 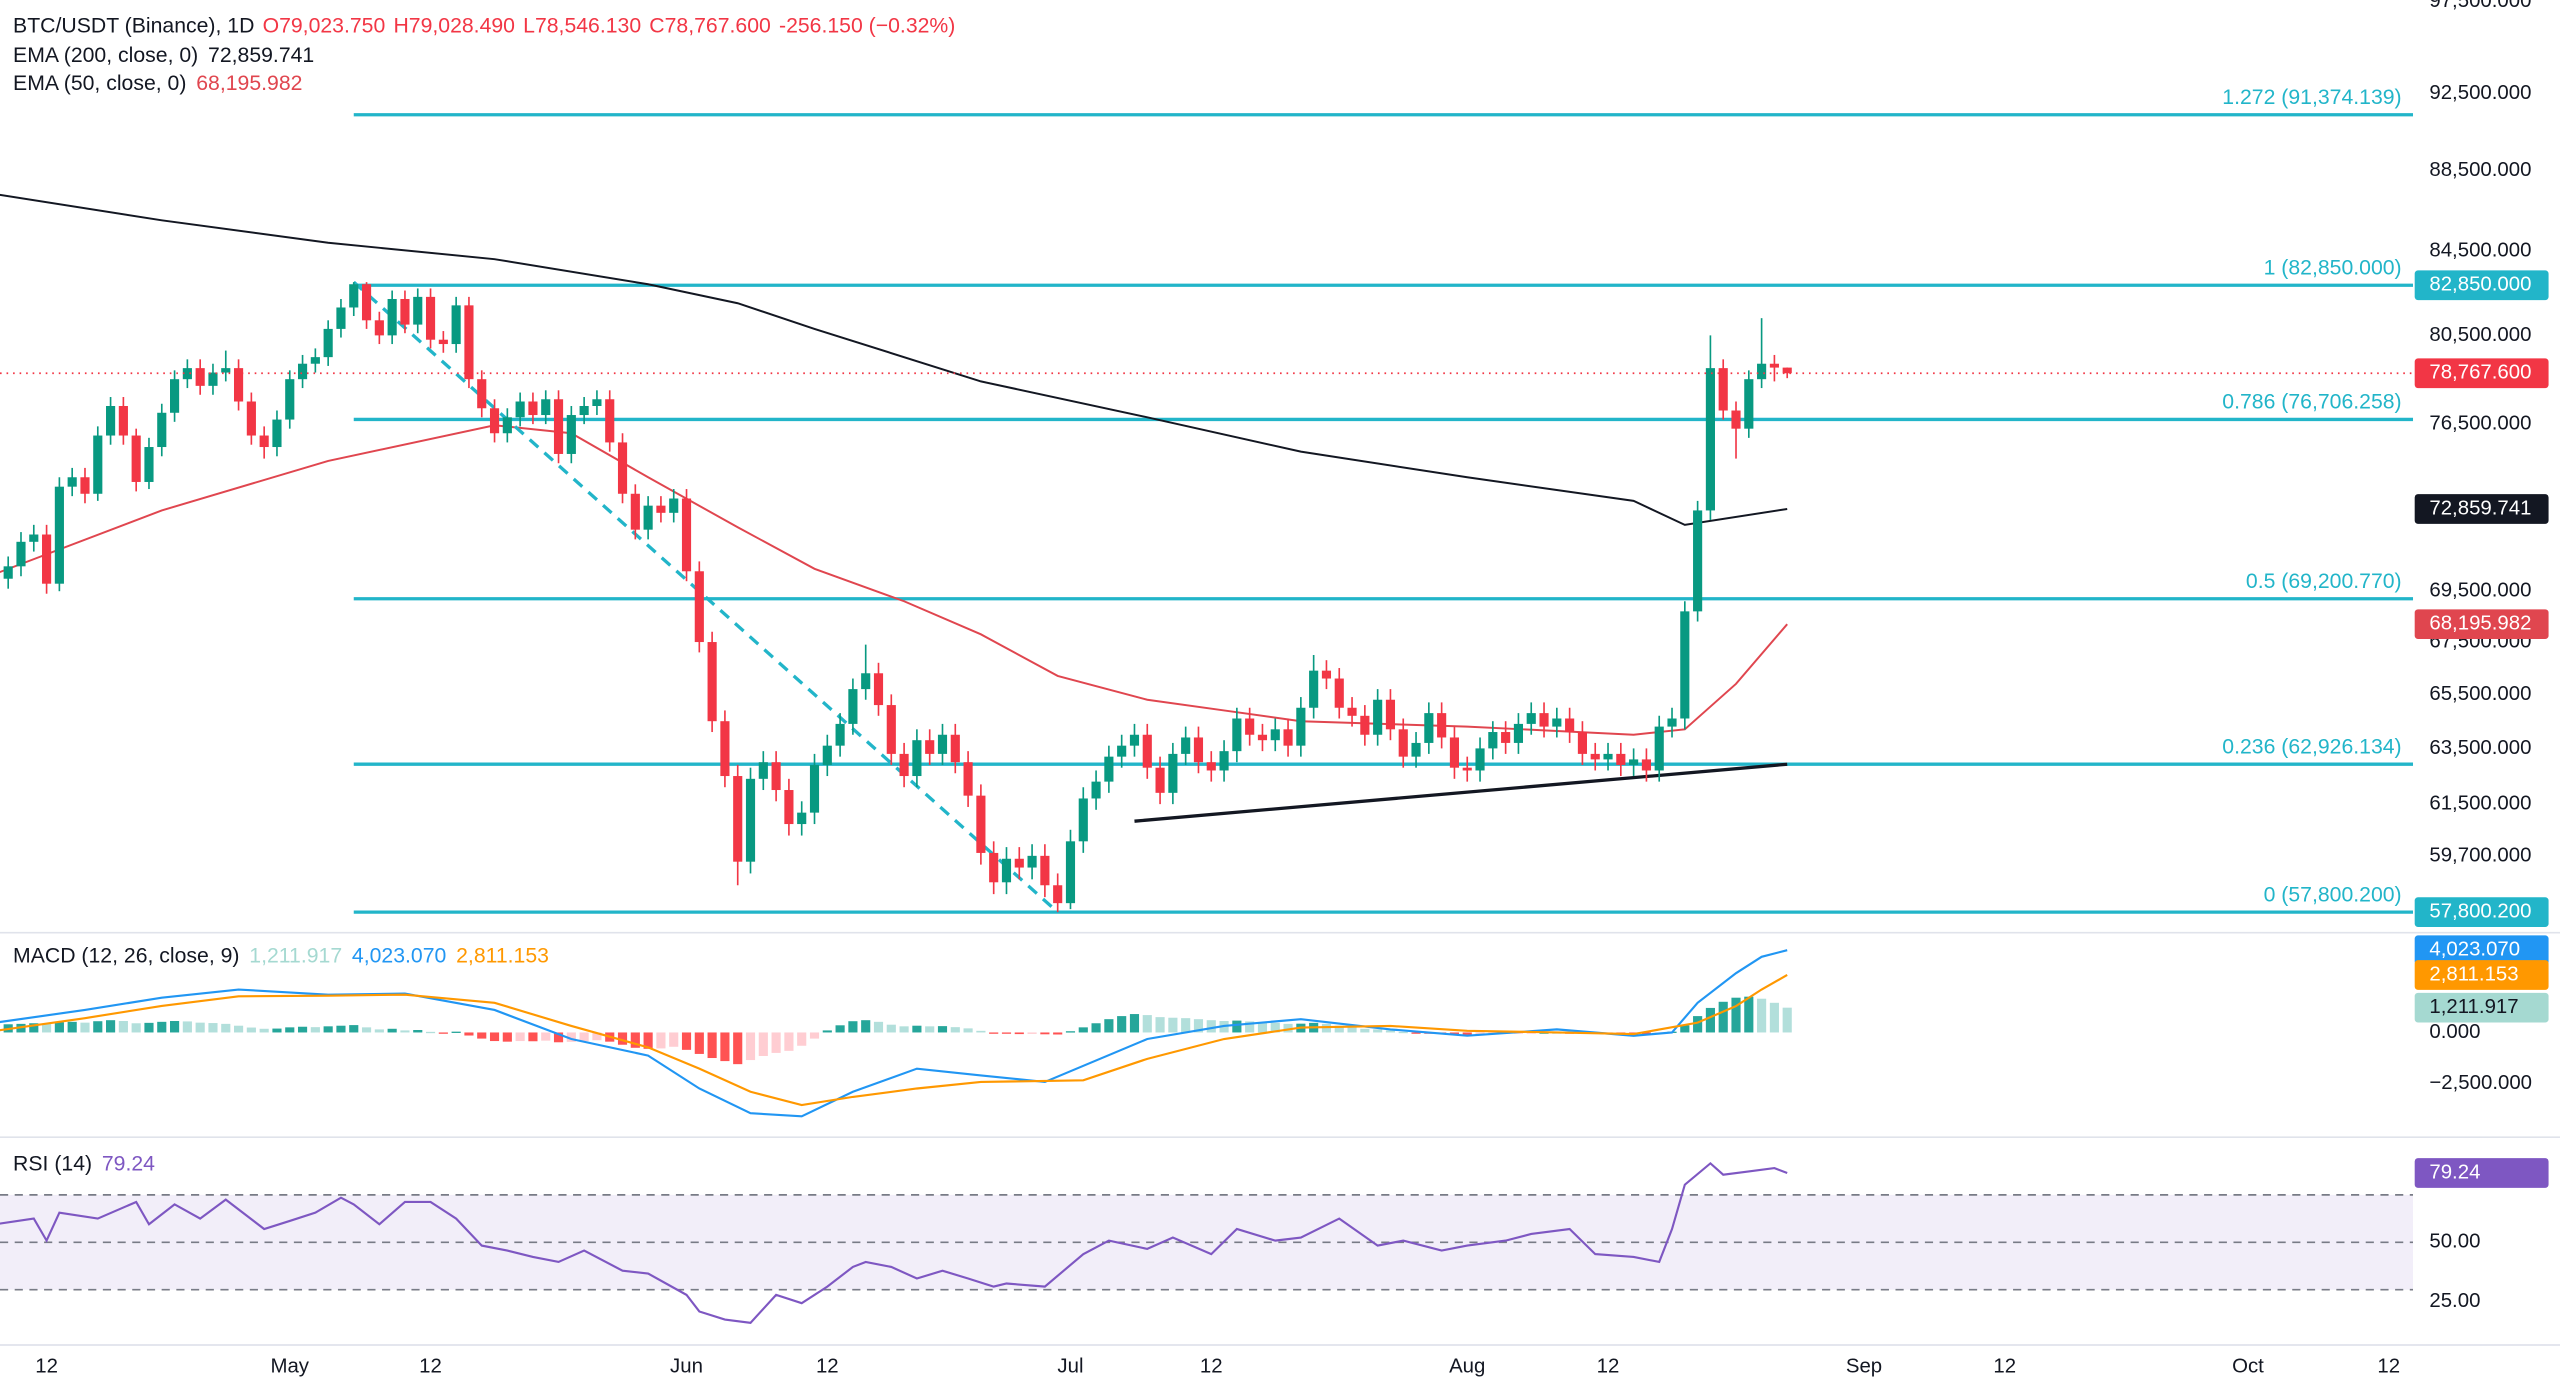 What do you see at coordinates (46, 1366) in the screenshot?
I see `x-tick-label: 12` at bounding box center [46, 1366].